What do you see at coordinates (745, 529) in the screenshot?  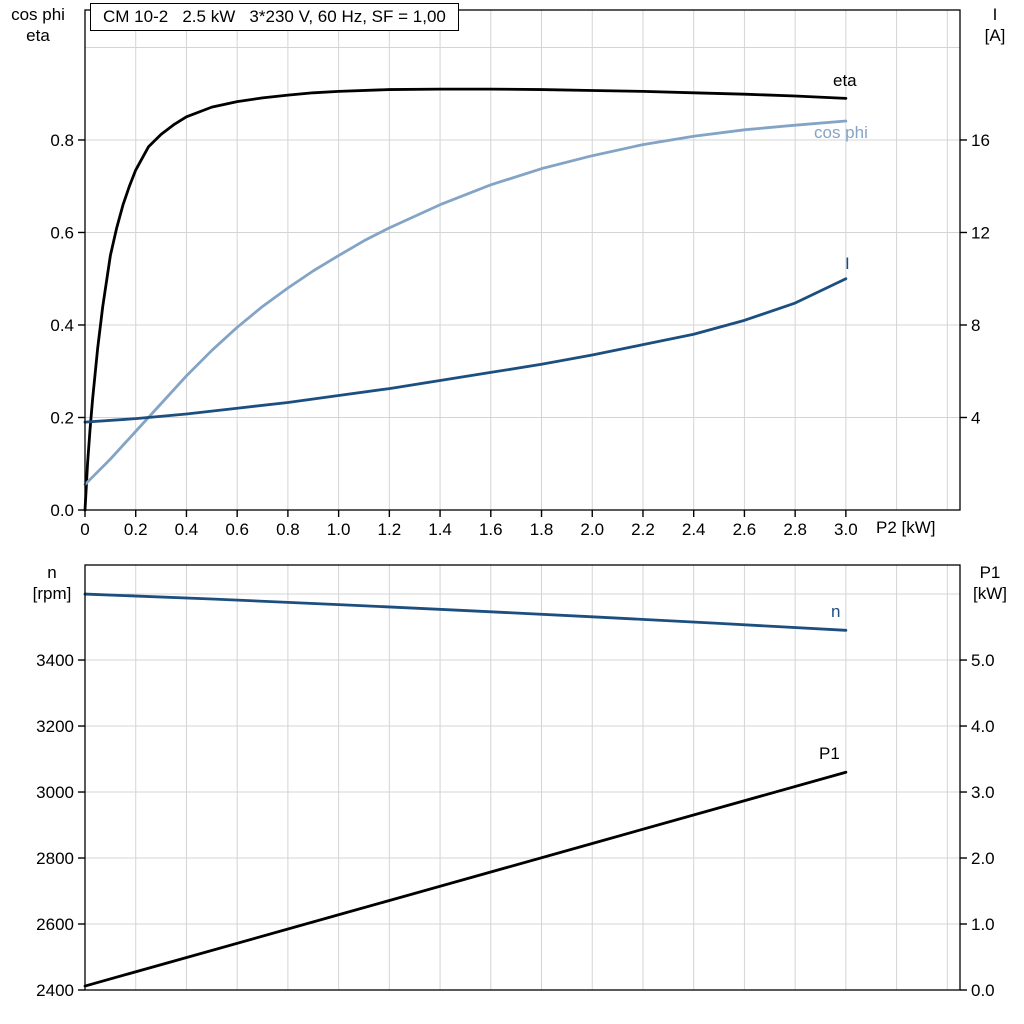 I see `x-axis-tick-label: 2.6` at bounding box center [745, 529].